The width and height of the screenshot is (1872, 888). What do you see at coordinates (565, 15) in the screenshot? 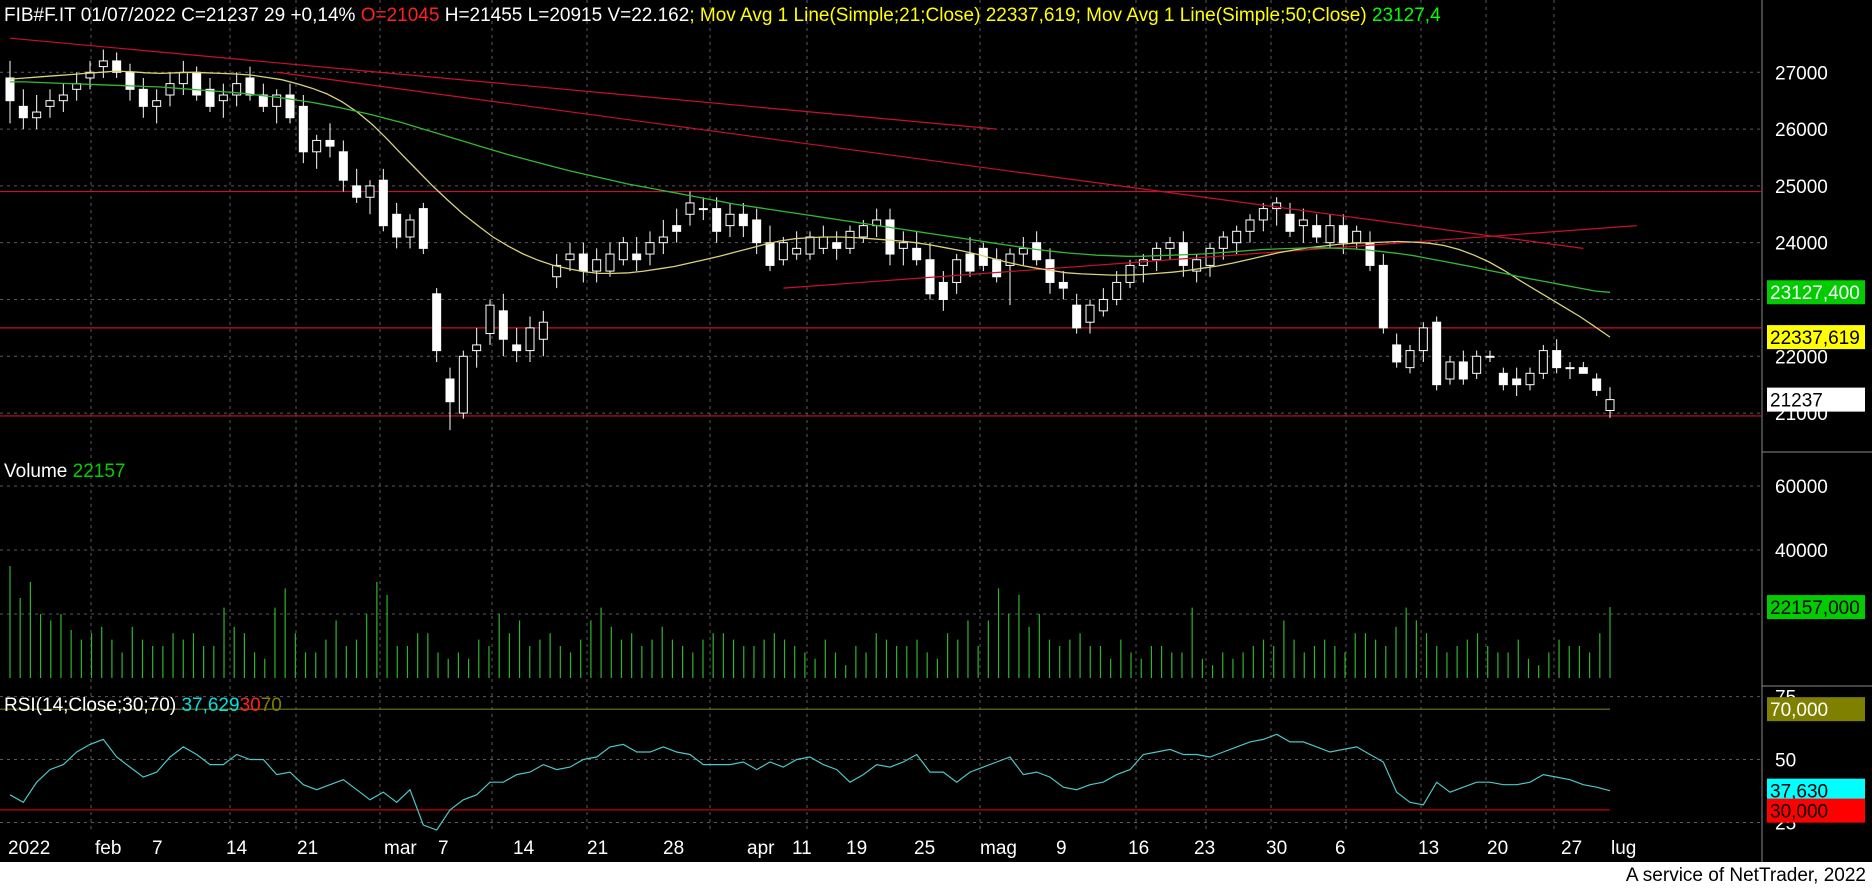
I see `low-text: L=20915` at bounding box center [565, 15].